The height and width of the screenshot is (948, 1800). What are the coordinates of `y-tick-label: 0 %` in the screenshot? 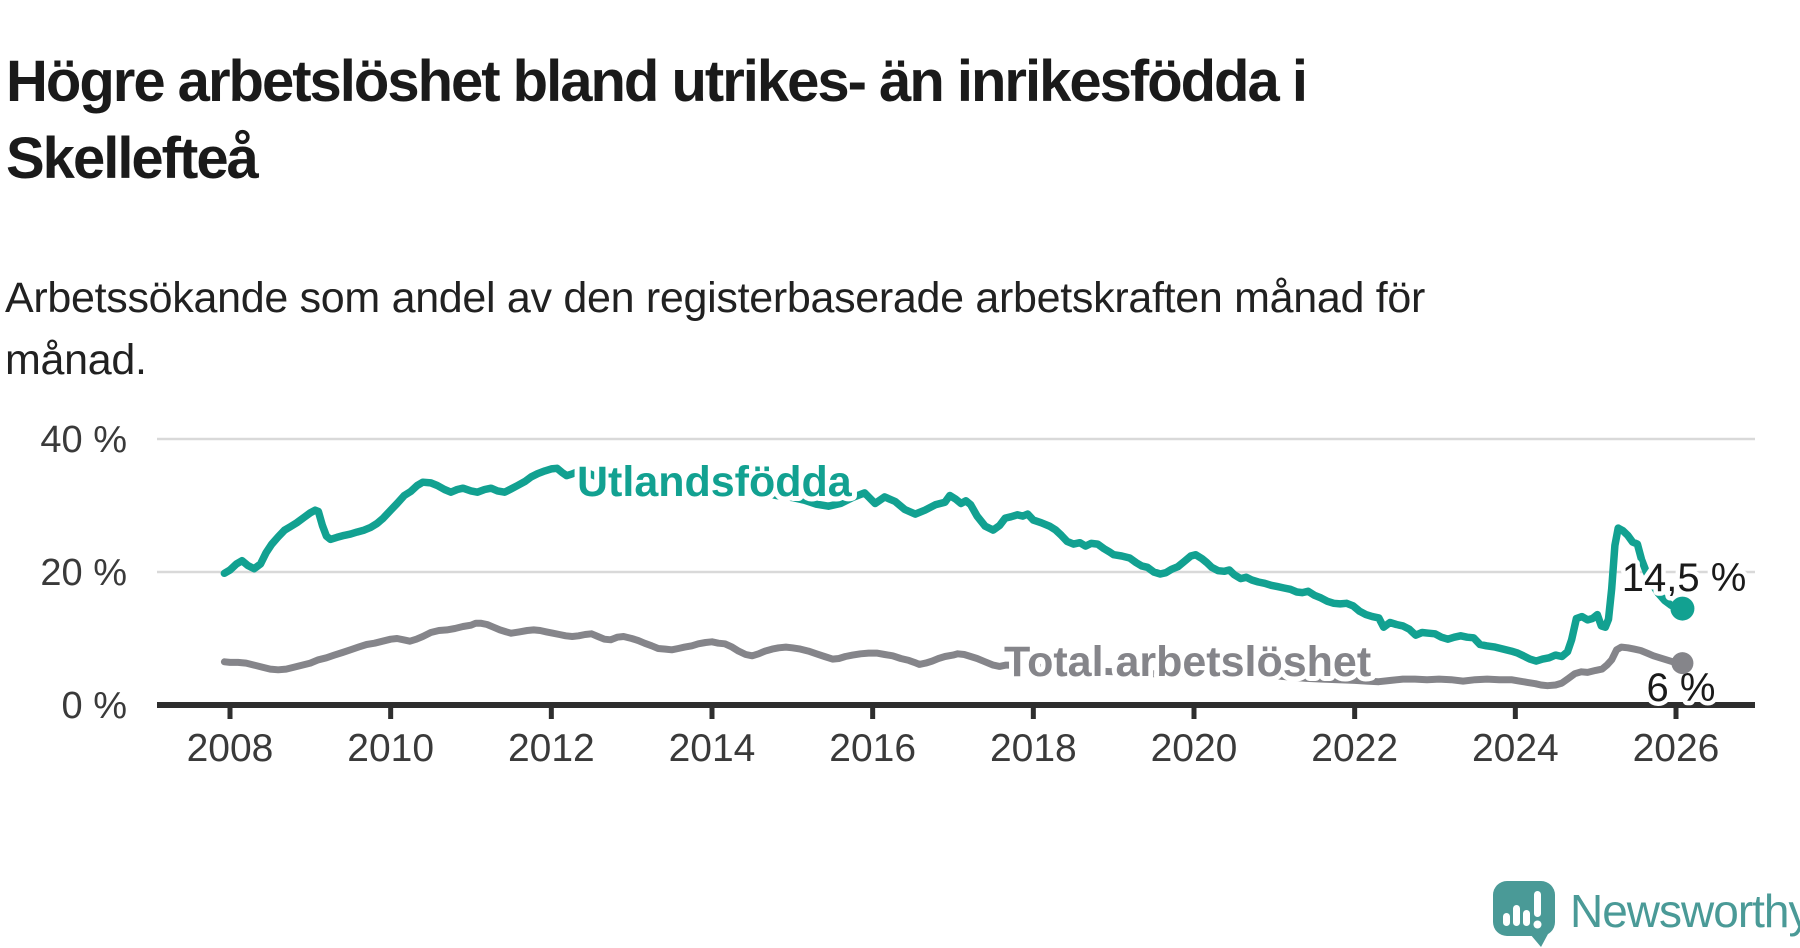 It's located at (94, 706).